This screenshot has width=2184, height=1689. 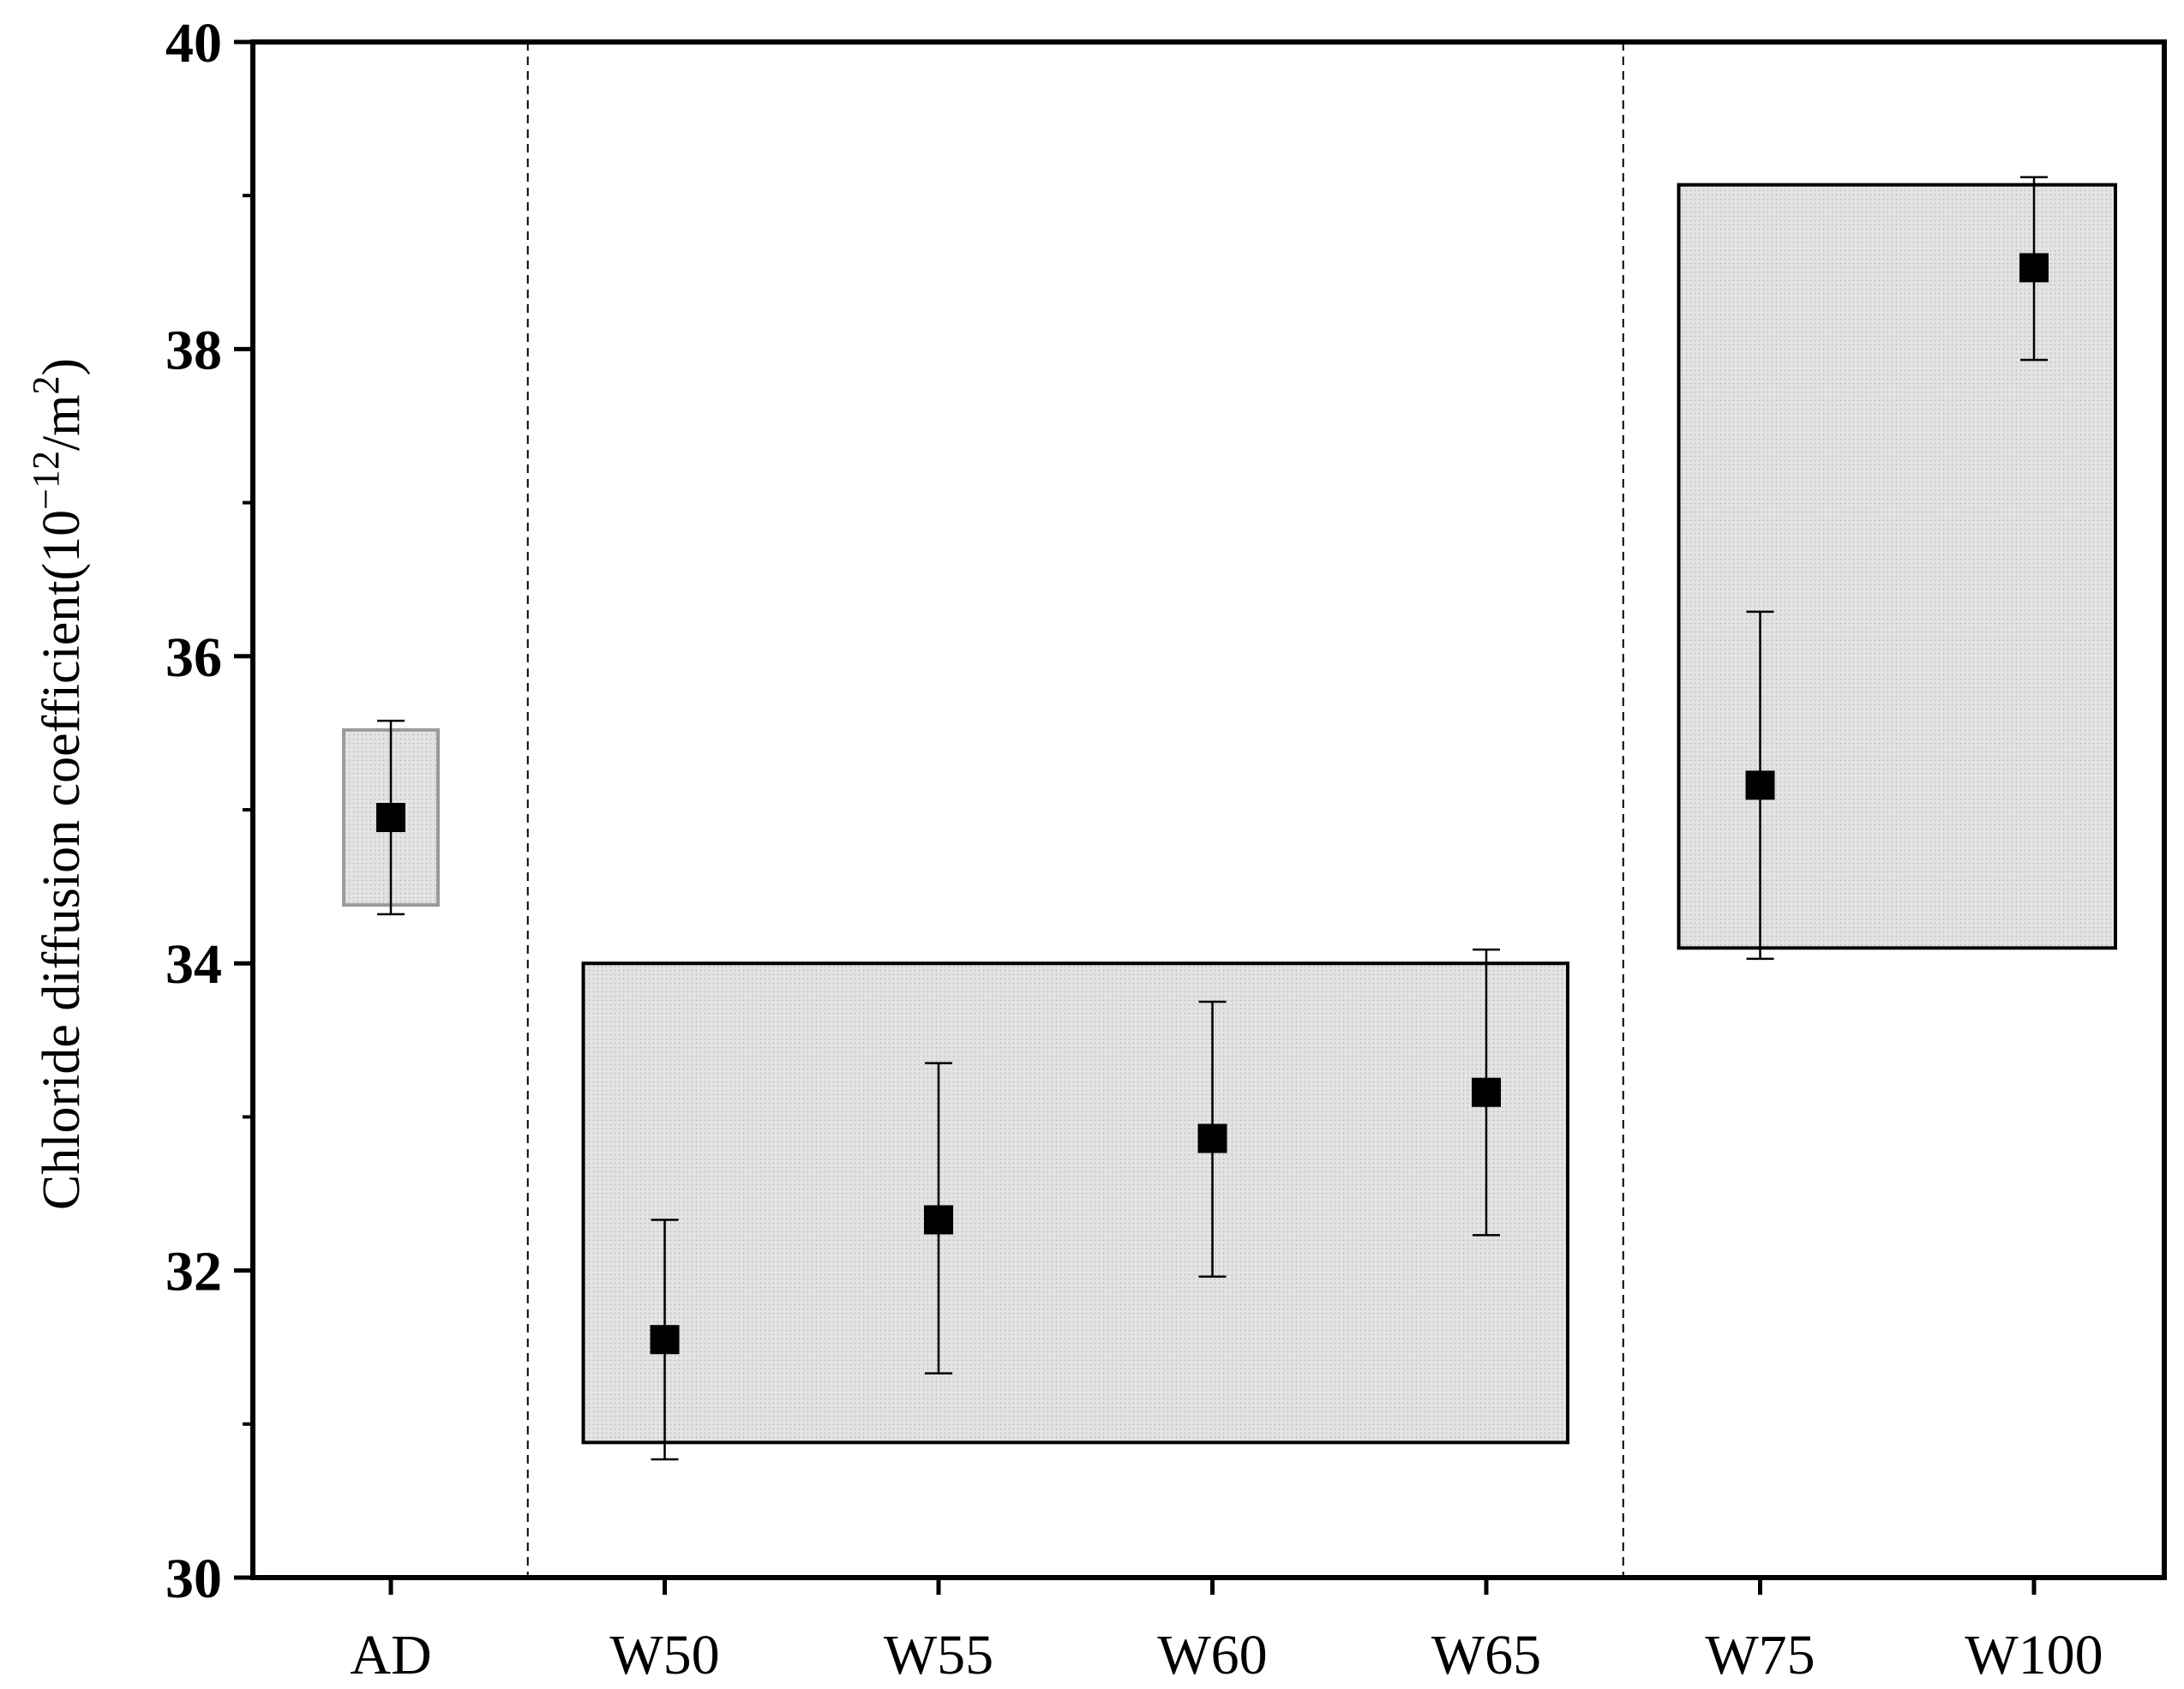 What do you see at coordinates (2034, 1654) in the screenshot?
I see `x-tick-label-w100: W100` at bounding box center [2034, 1654].